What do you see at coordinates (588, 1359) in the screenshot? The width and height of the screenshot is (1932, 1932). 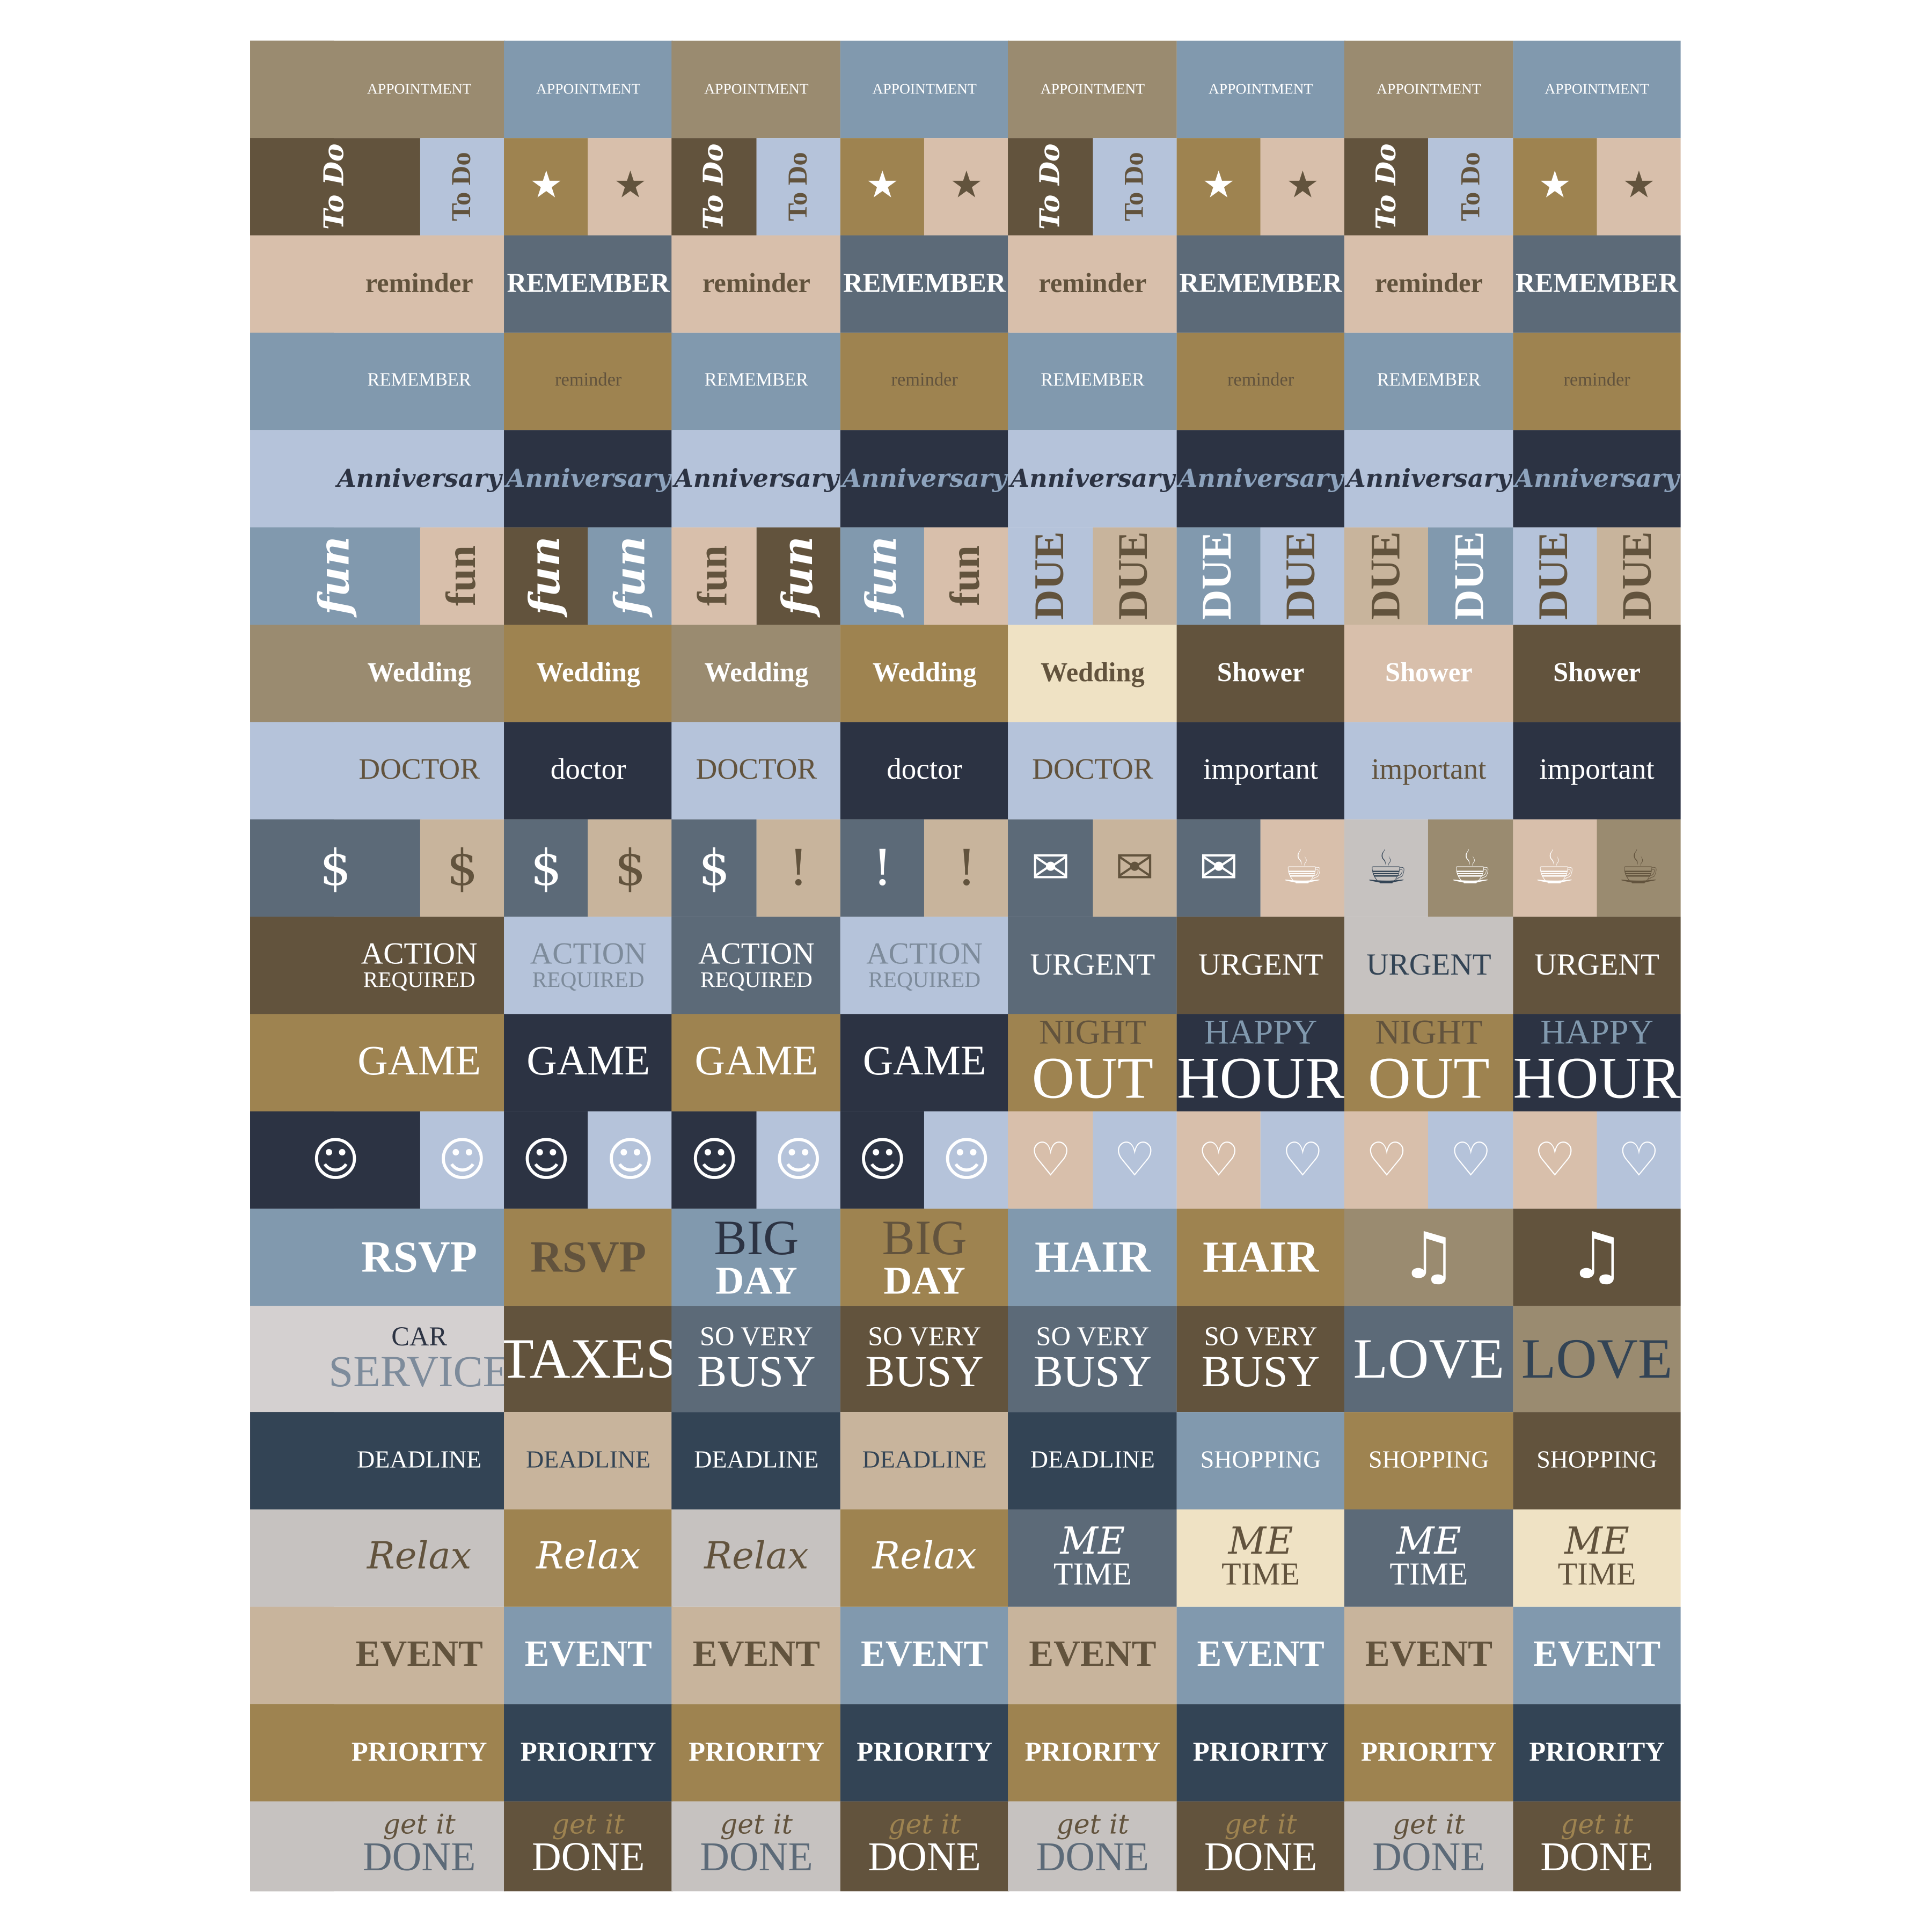 I see `sticker: TAXES` at bounding box center [588, 1359].